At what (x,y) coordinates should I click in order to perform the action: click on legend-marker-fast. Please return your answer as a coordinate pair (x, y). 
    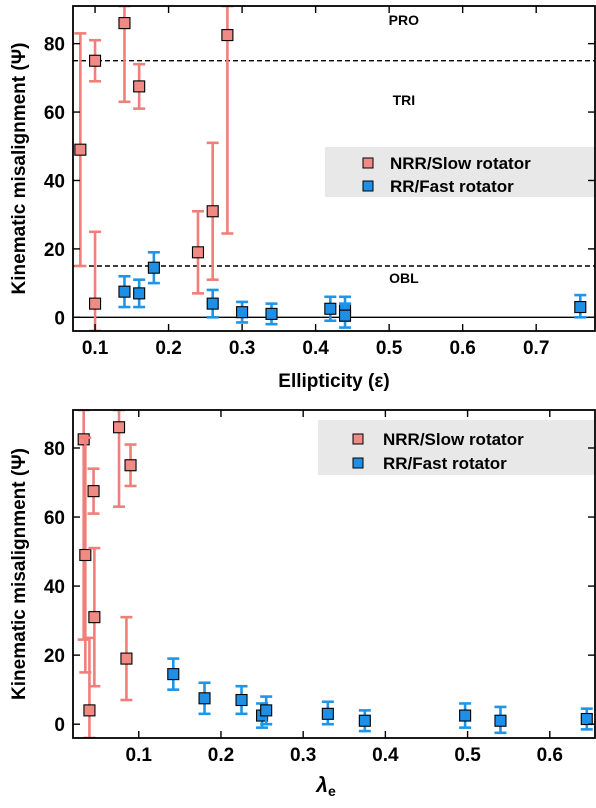
    Looking at the image, I should click on (368, 186).